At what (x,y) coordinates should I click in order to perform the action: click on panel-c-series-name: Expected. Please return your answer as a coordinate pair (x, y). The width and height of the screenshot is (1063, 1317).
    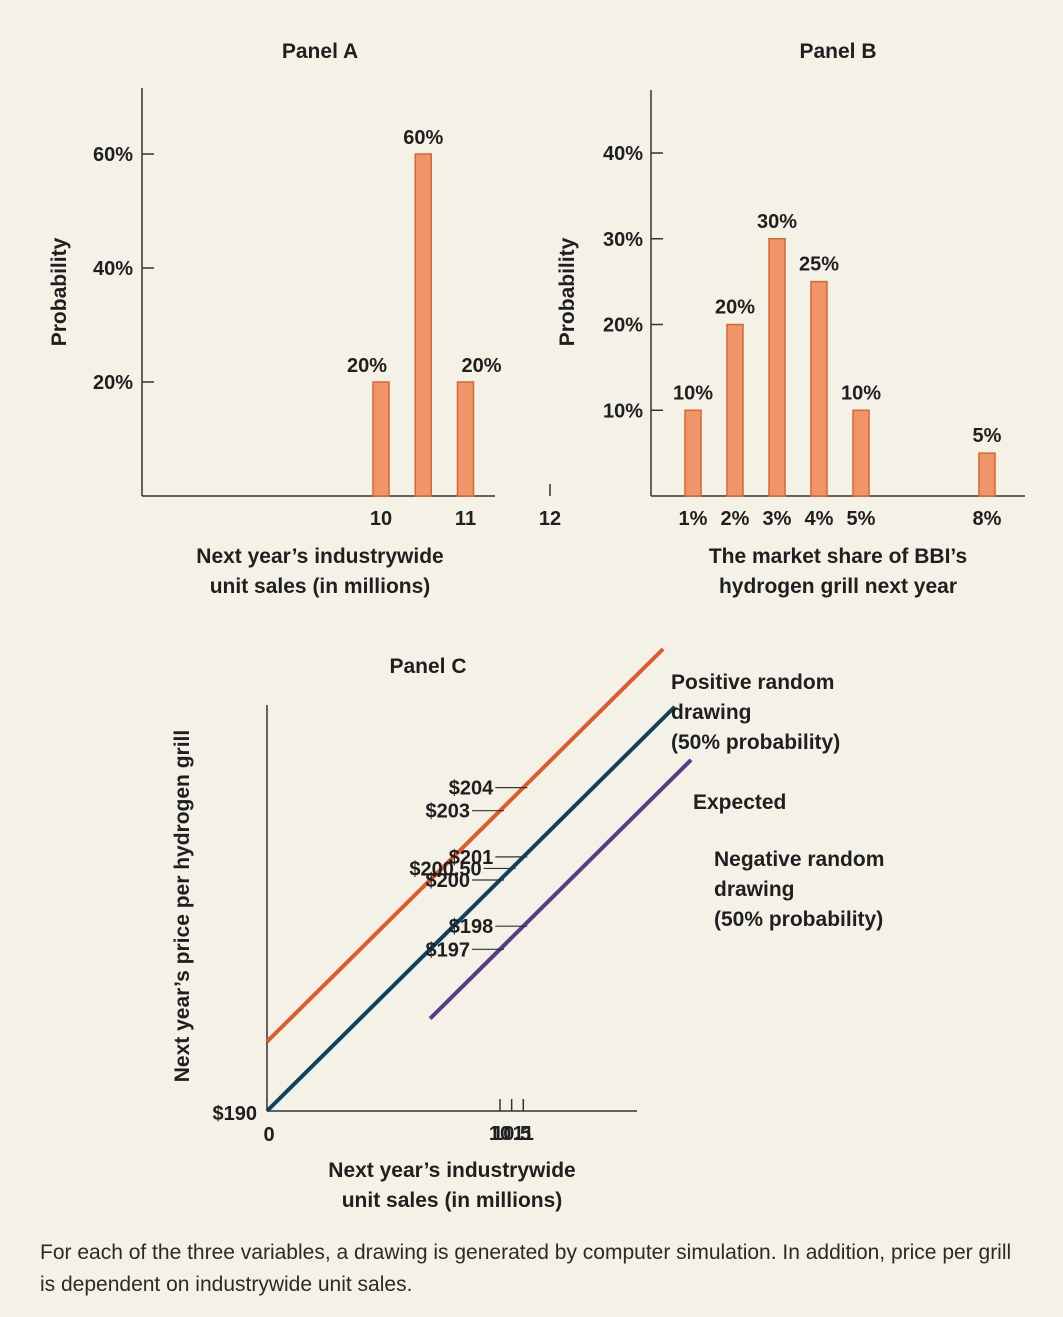
    Looking at the image, I should click on (739, 802).